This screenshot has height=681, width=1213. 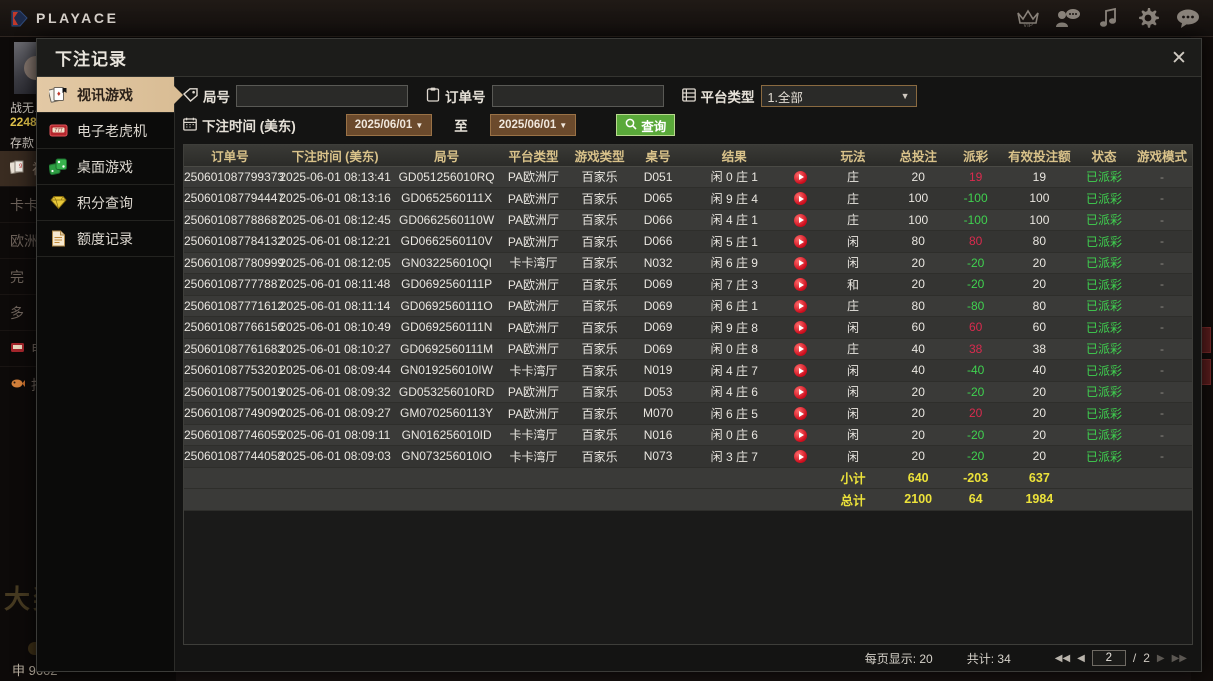 I want to click on svg-text: 9, so click(x=21, y=167).